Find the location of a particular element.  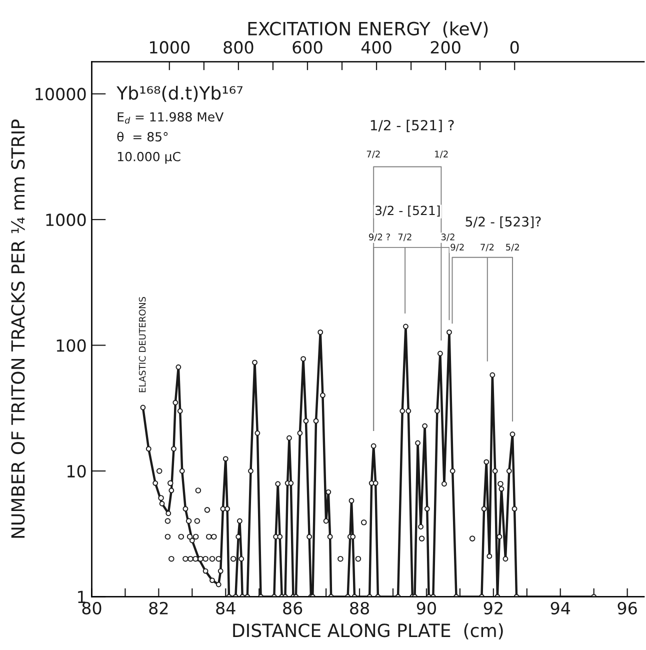

x-tick-label: 80 is located at coordinates (92, 608).